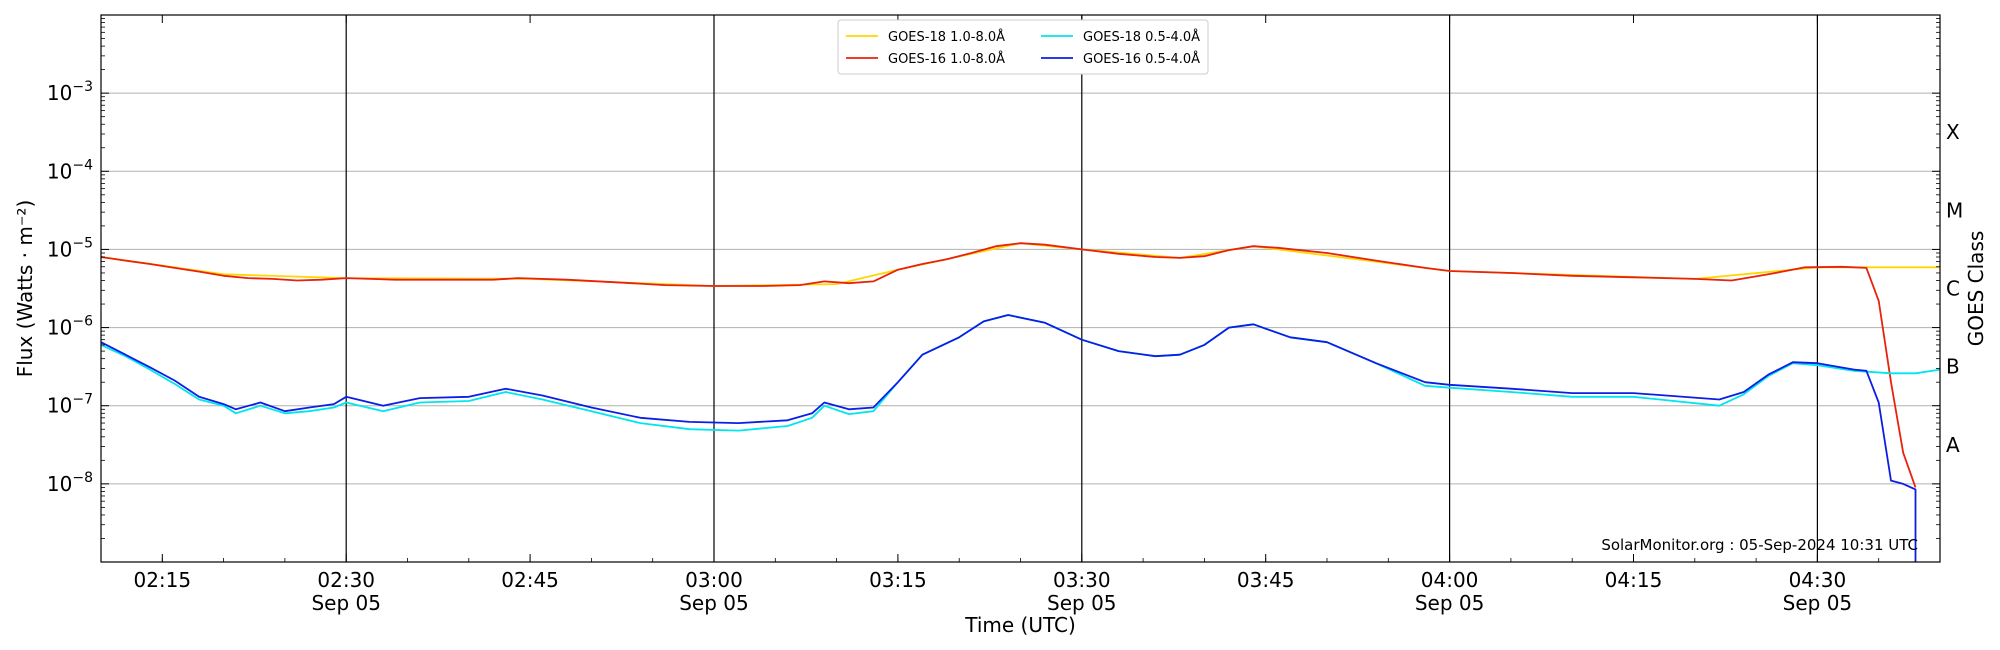 The image size is (2000, 650). I want to click on goes-class-label: M, so click(1954, 210).